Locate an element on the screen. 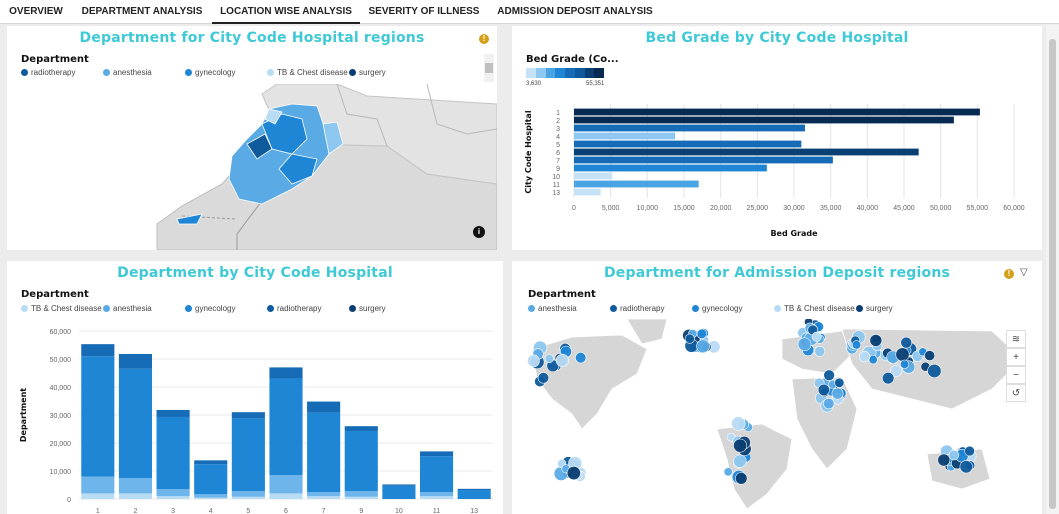 The height and width of the screenshot is (514, 1059). map-region-tb-chest is located at coordinates (273, 116).